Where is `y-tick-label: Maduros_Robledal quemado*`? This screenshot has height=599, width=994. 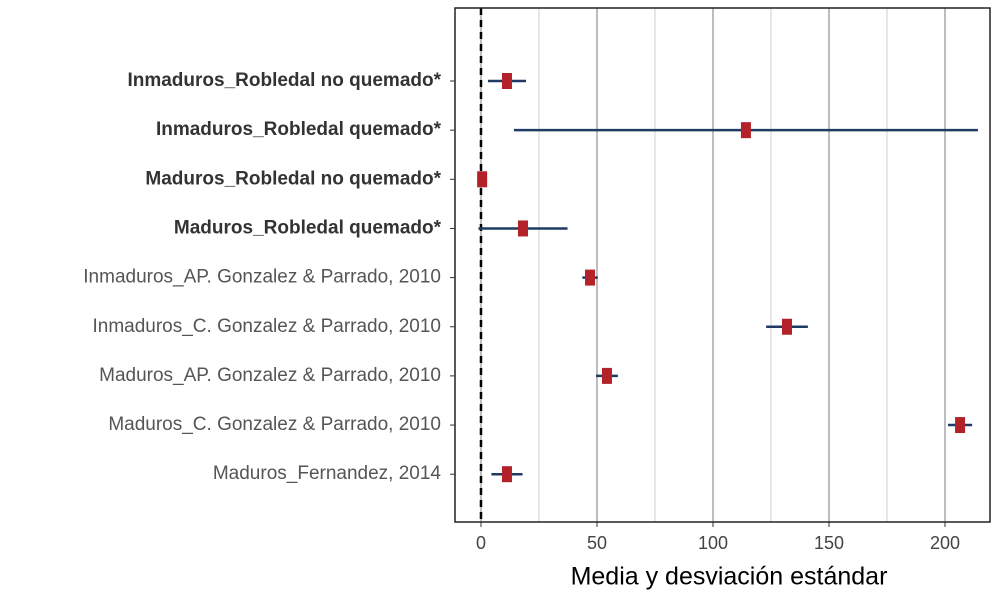
y-tick-label: Maduros_Robledal quemado* is located at coordinates (308, 227).